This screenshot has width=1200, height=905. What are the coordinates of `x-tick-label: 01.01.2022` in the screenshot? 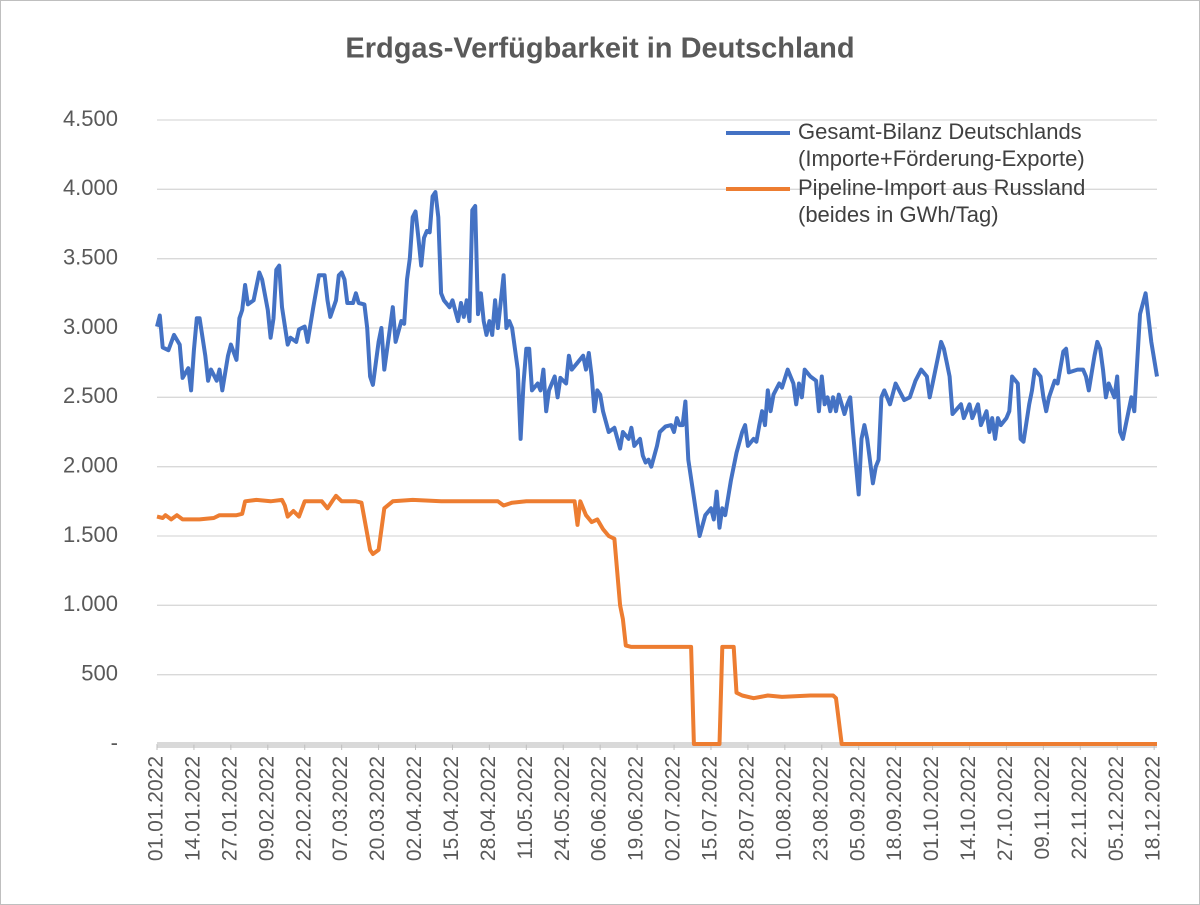 It's located at (156, 808).